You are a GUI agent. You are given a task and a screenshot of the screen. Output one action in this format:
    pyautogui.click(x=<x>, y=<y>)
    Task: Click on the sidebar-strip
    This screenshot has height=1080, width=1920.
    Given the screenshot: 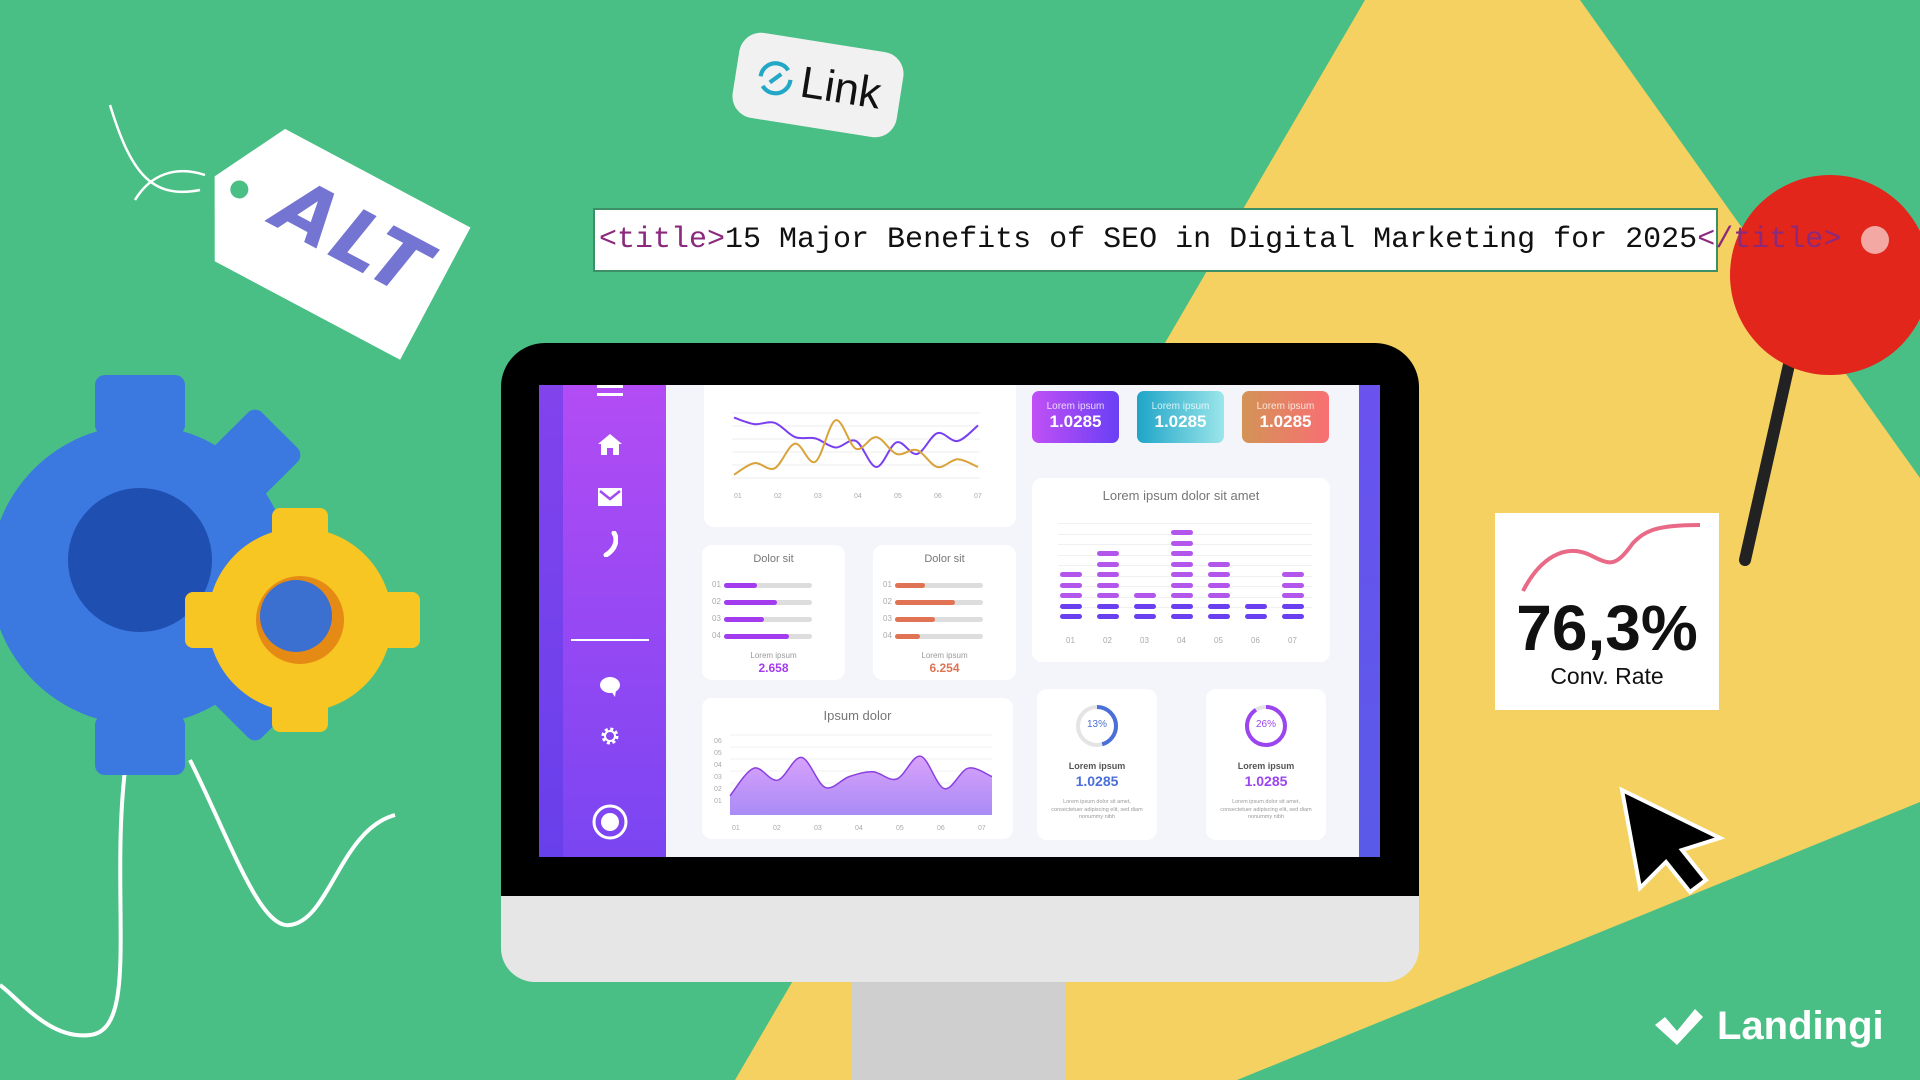 What is the action you would take?
    pyautogui.click(x=551, y=621)
    